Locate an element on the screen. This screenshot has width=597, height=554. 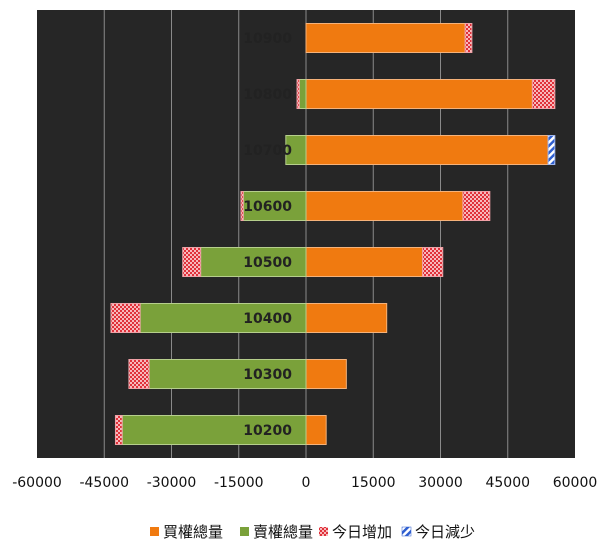
legend-item: 賣權總量 is located at coordinates (276, 532).